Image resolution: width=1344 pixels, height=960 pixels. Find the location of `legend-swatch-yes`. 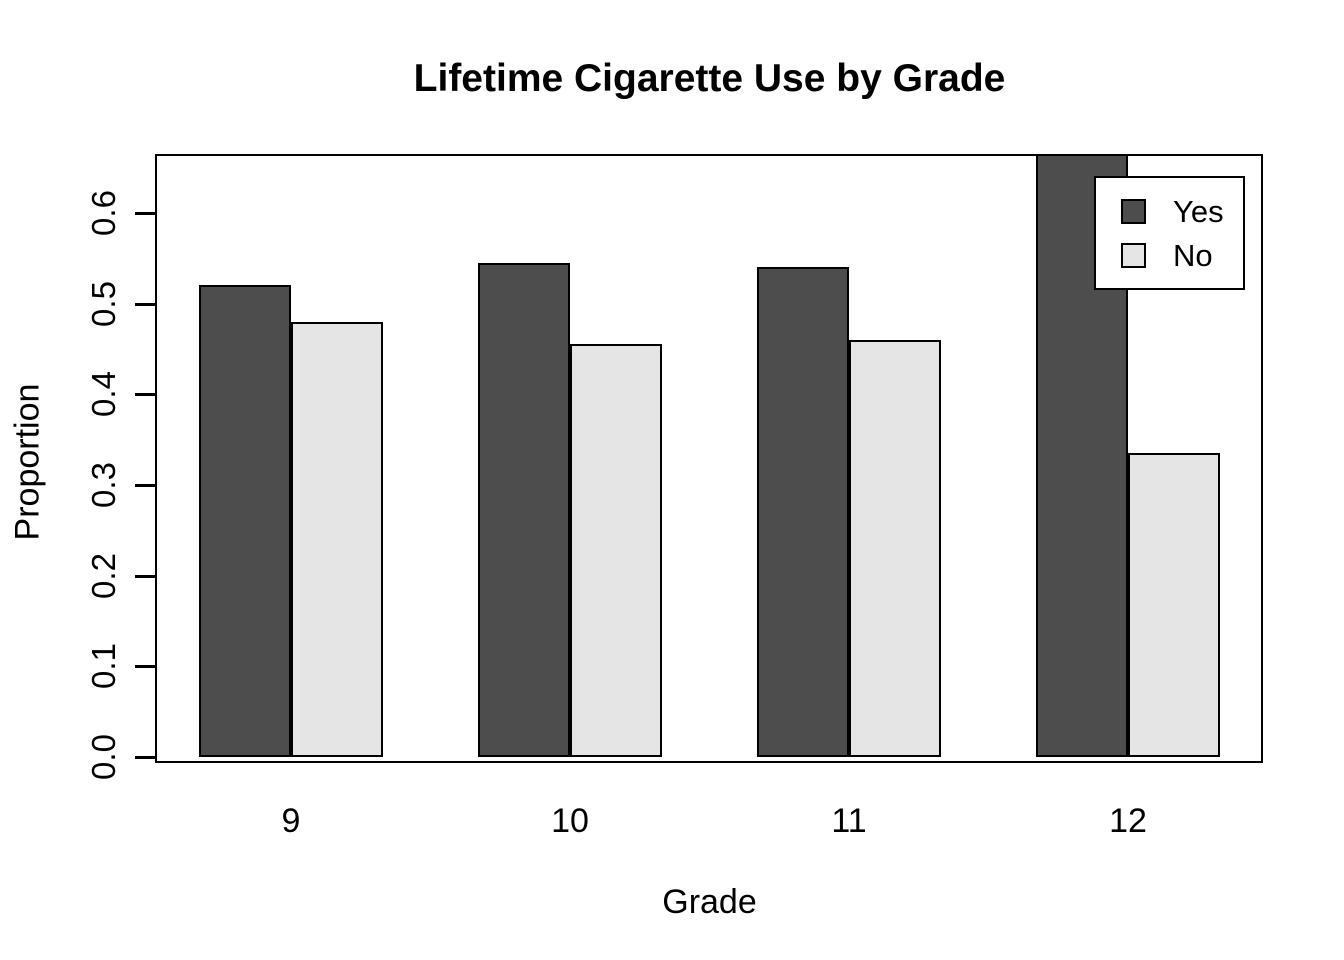

legend-swatch-yes is located at coordinates (1133, 211).